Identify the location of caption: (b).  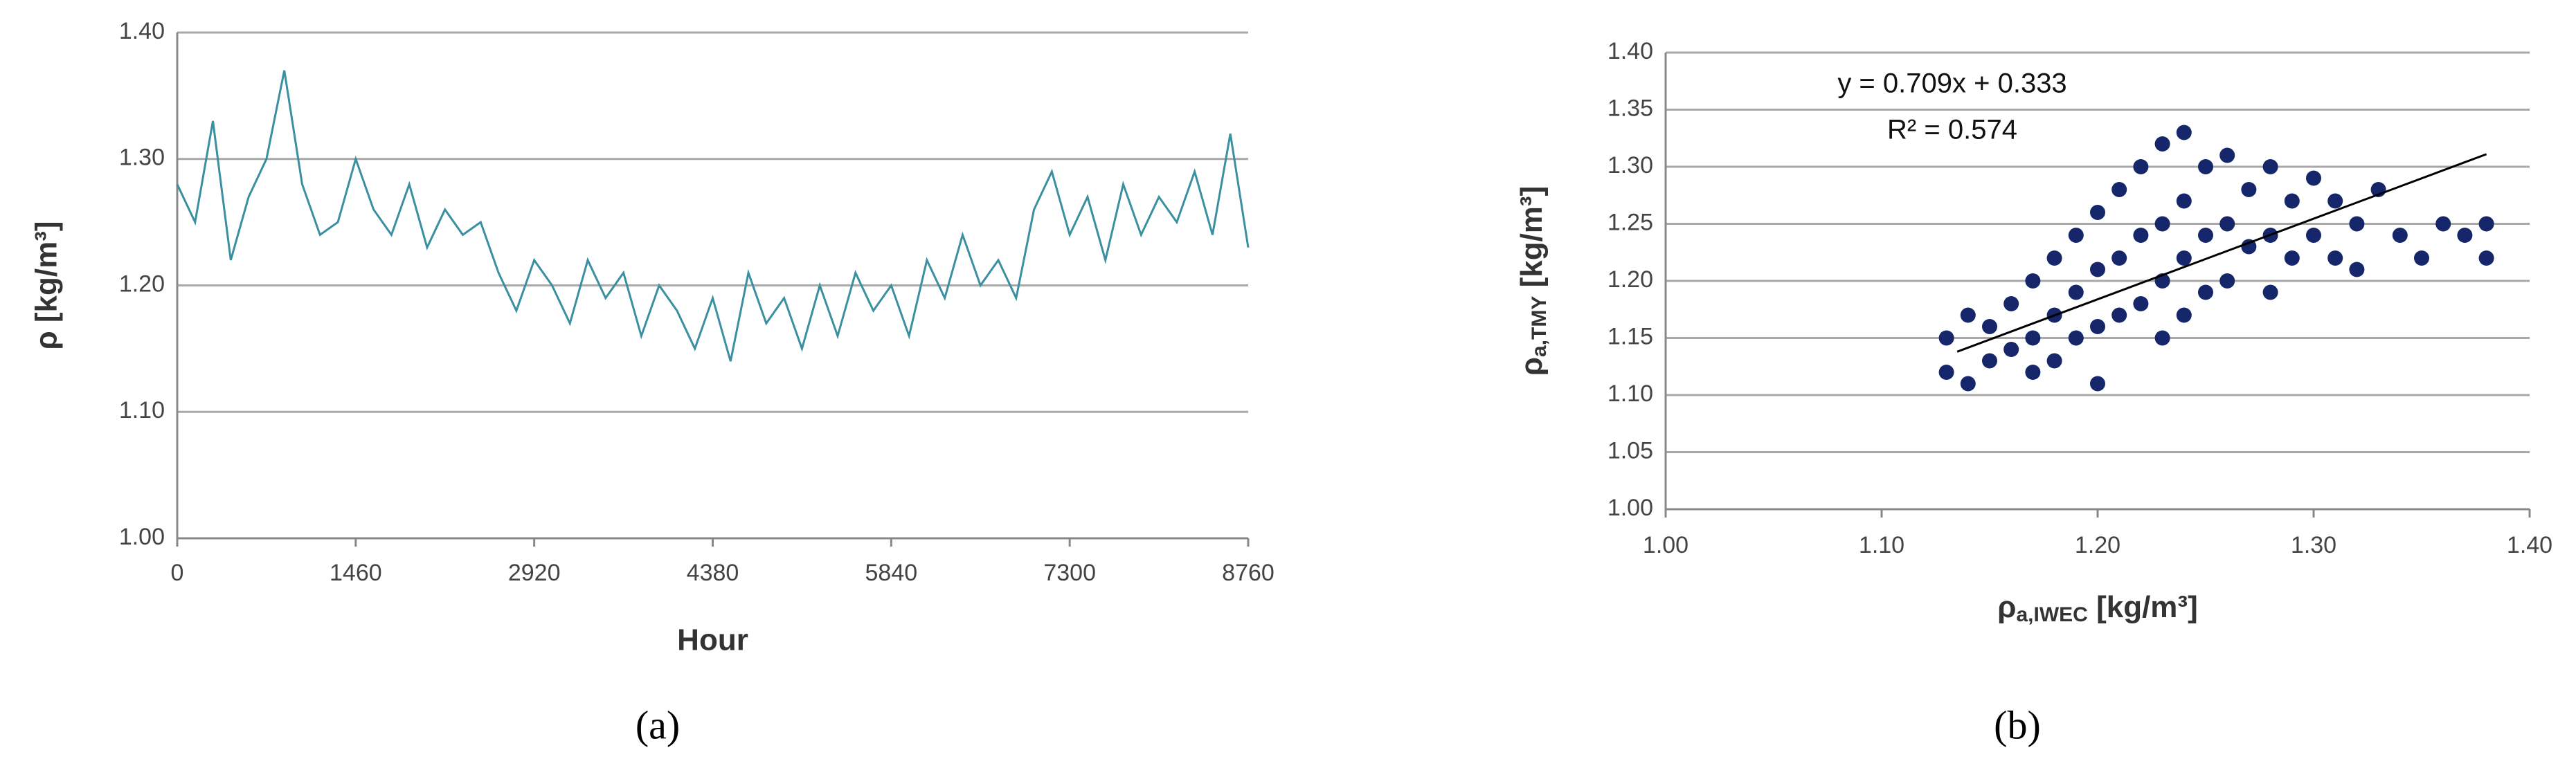
(2017, 724).